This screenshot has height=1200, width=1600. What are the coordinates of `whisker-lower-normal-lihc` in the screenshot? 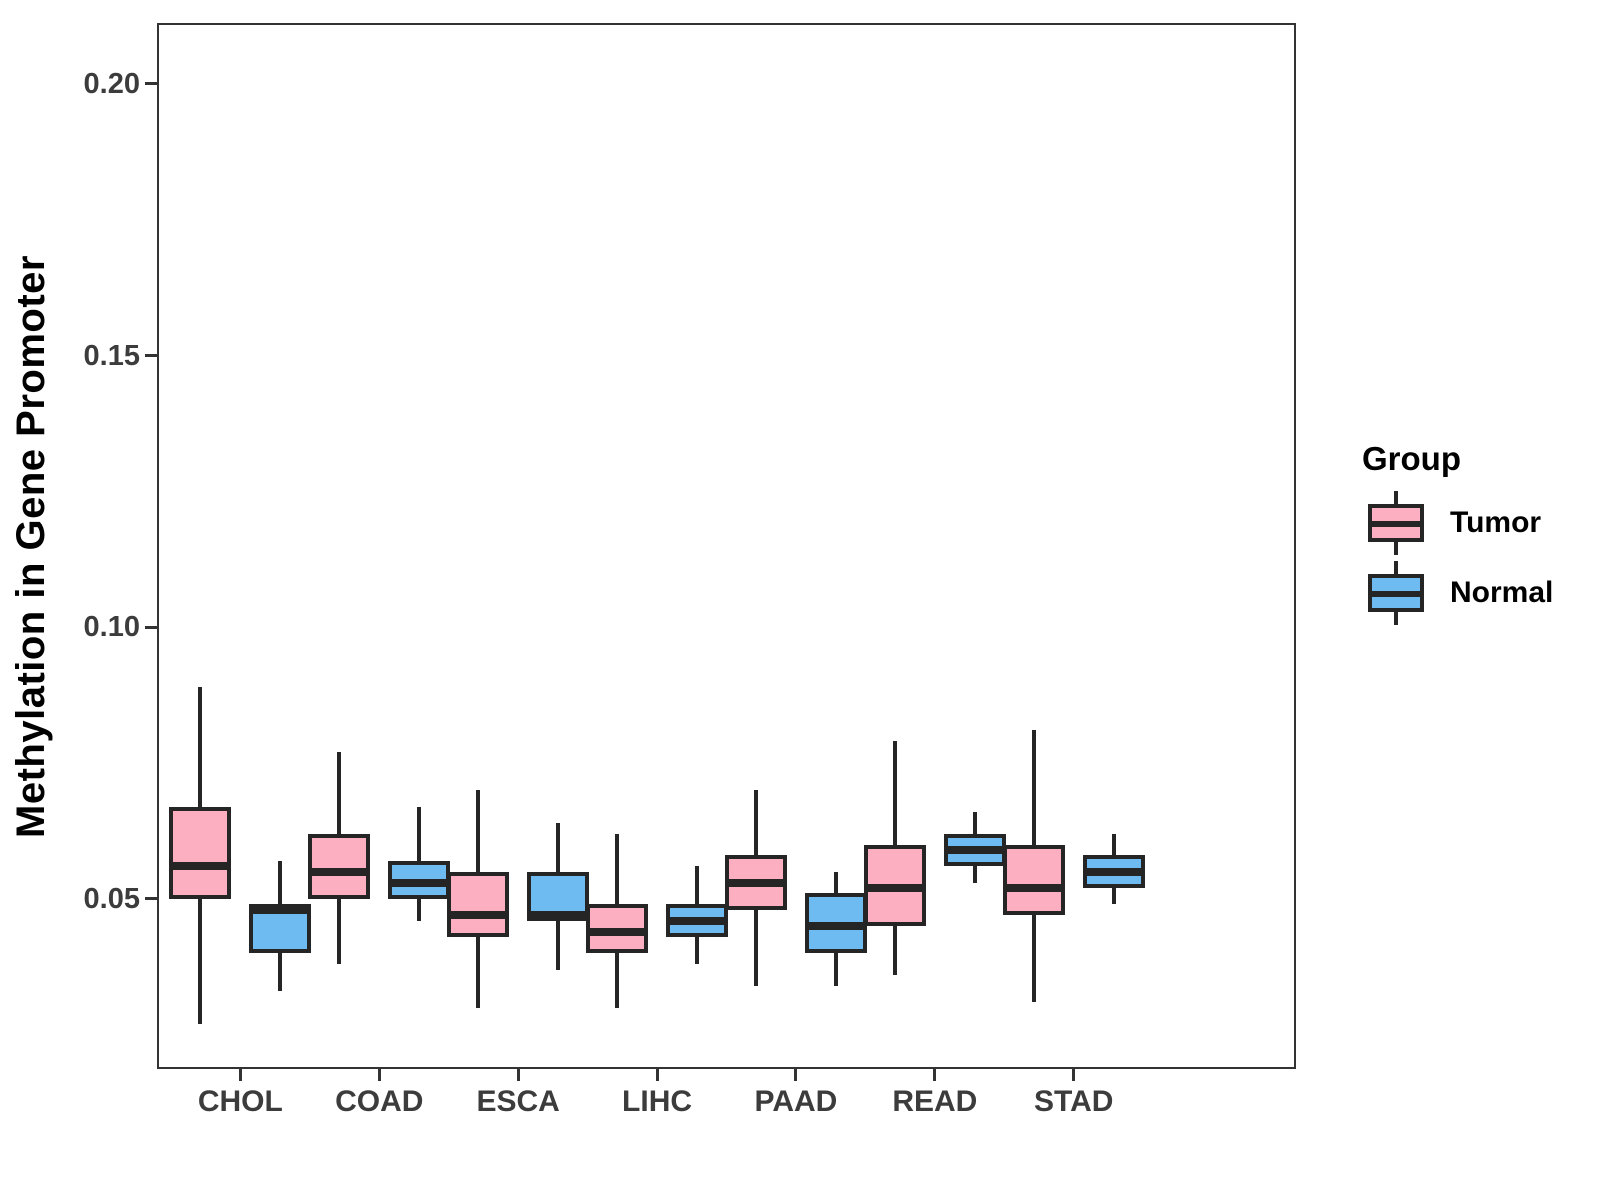 It's located at (697, 950).